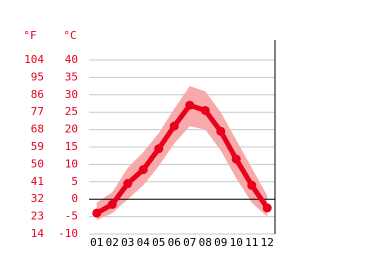 The image size is (365, 273). Describe the element at coordinates (71, 216) in the screenshot. I see `y-tick-label: -5` at that location.